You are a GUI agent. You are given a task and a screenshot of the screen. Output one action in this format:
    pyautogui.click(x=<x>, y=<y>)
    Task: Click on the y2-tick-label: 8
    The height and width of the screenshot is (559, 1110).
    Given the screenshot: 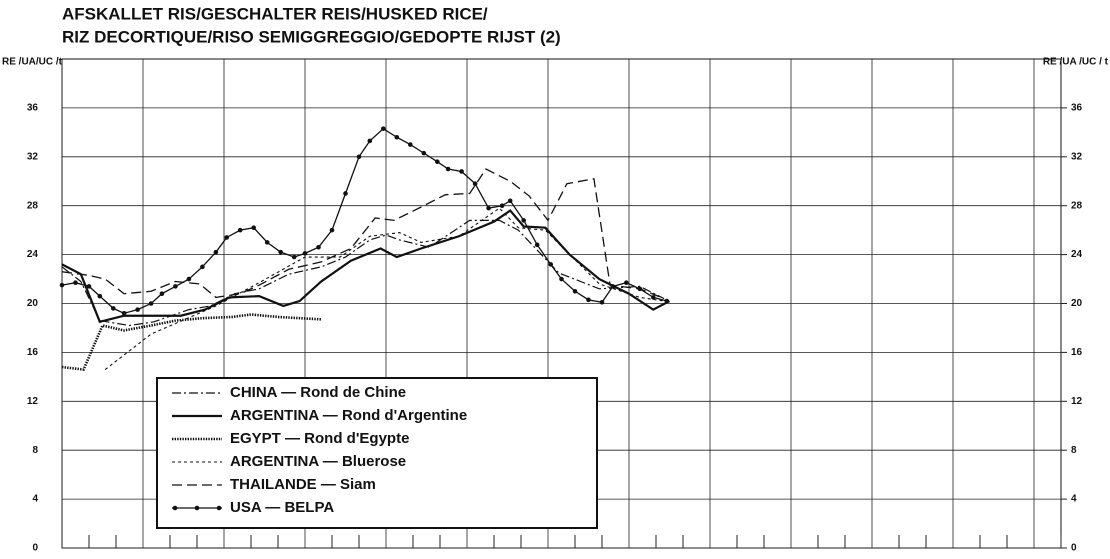 What is the action you would take?
    pyautogui.click(x=1074, y=450)
    